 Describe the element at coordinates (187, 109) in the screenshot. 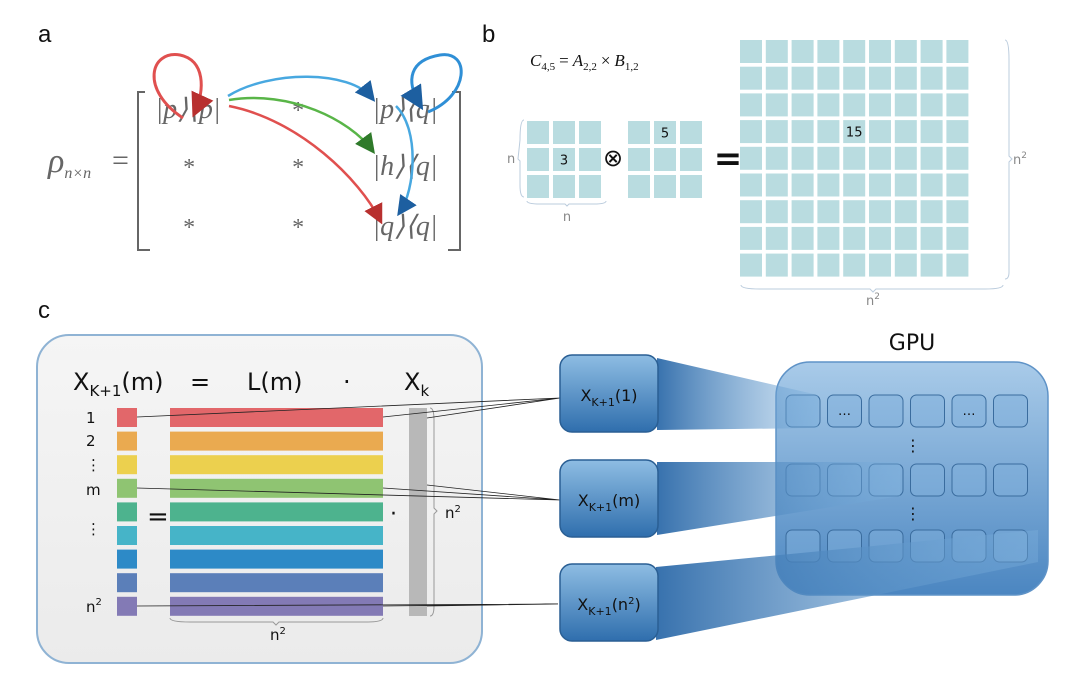

I see `matrix-entry-ket-bra: |p⟩⟨p|` at that location.